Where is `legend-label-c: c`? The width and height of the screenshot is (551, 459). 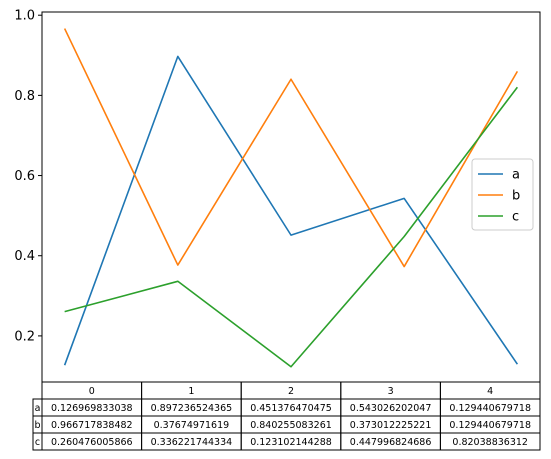
legend-label-c: c is located at coordinates (515, 217).